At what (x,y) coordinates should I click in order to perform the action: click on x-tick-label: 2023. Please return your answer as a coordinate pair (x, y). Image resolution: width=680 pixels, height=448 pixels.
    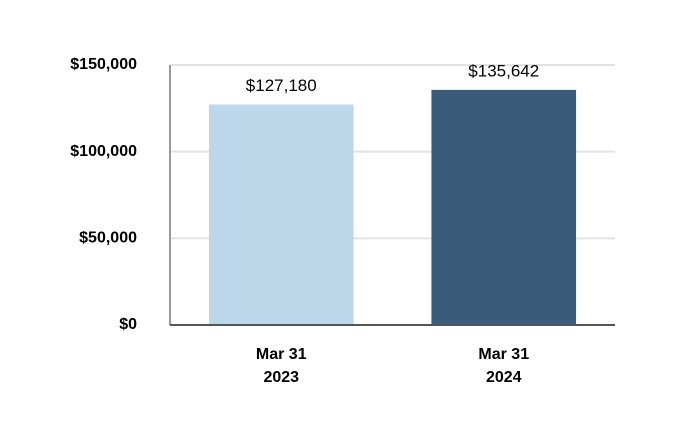
    Looking at the image, I should click on (281, 377).